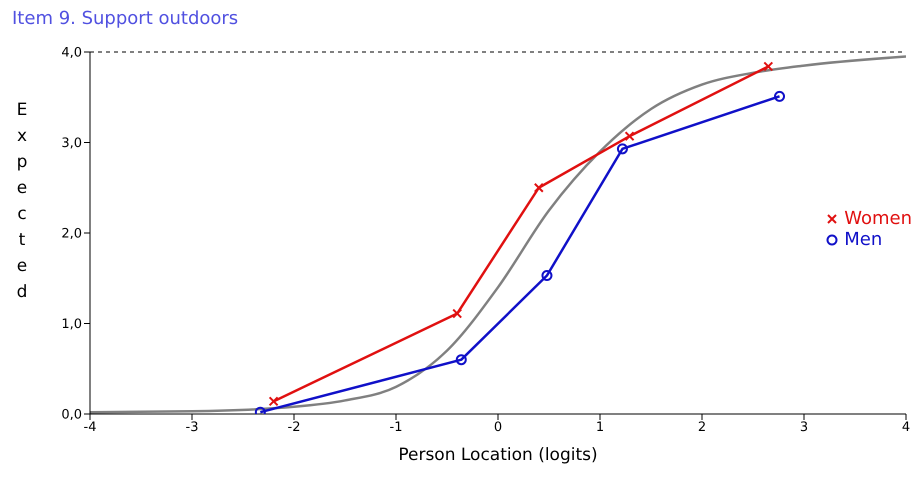 This screenshot has height=480, width=920. What do you see at coordinates (906, 428) in the screenshot?
I see `x-tick-label: 4` at bounding box center [906, 428].